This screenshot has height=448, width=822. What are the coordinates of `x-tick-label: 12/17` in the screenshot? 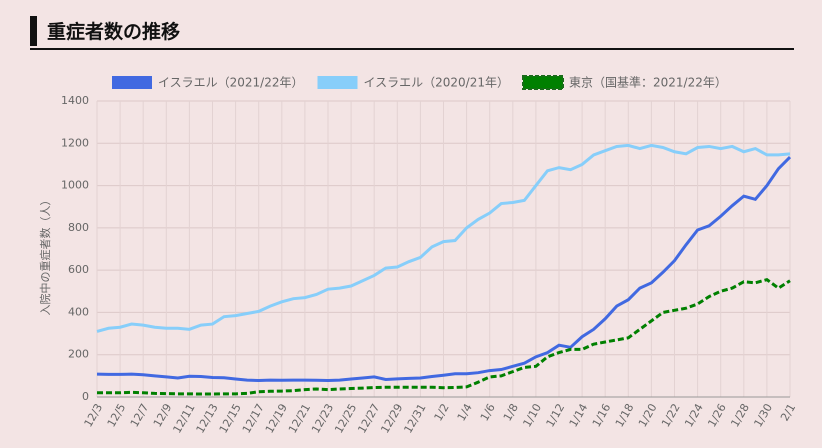 It's located at (253, 419).